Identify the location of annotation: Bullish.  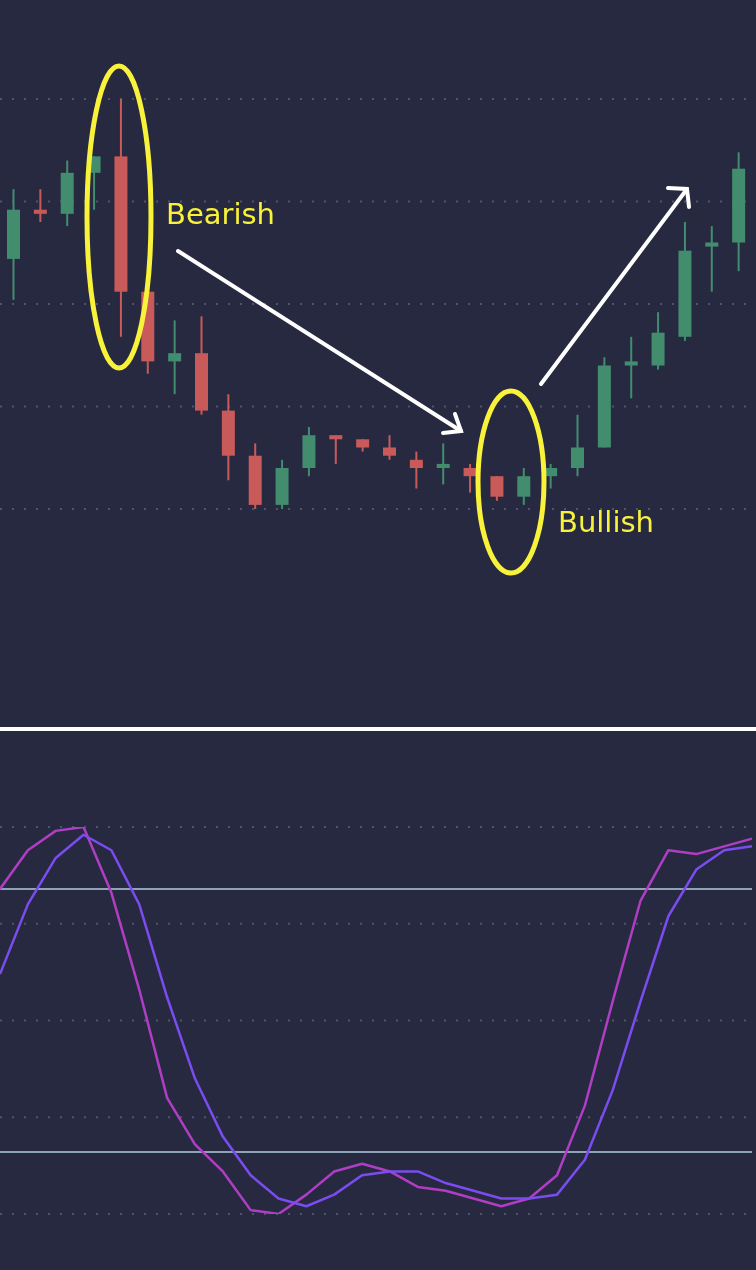
(606, 522).